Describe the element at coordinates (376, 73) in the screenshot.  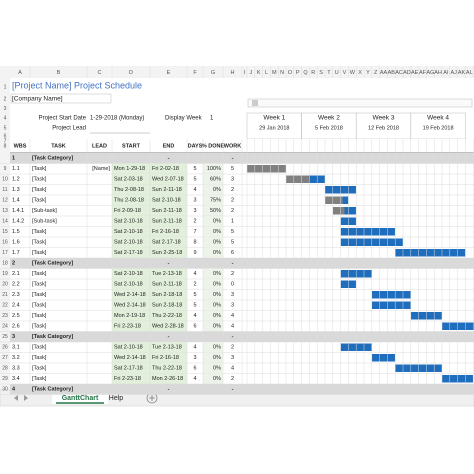
I see `column-letter: Z` at that location.